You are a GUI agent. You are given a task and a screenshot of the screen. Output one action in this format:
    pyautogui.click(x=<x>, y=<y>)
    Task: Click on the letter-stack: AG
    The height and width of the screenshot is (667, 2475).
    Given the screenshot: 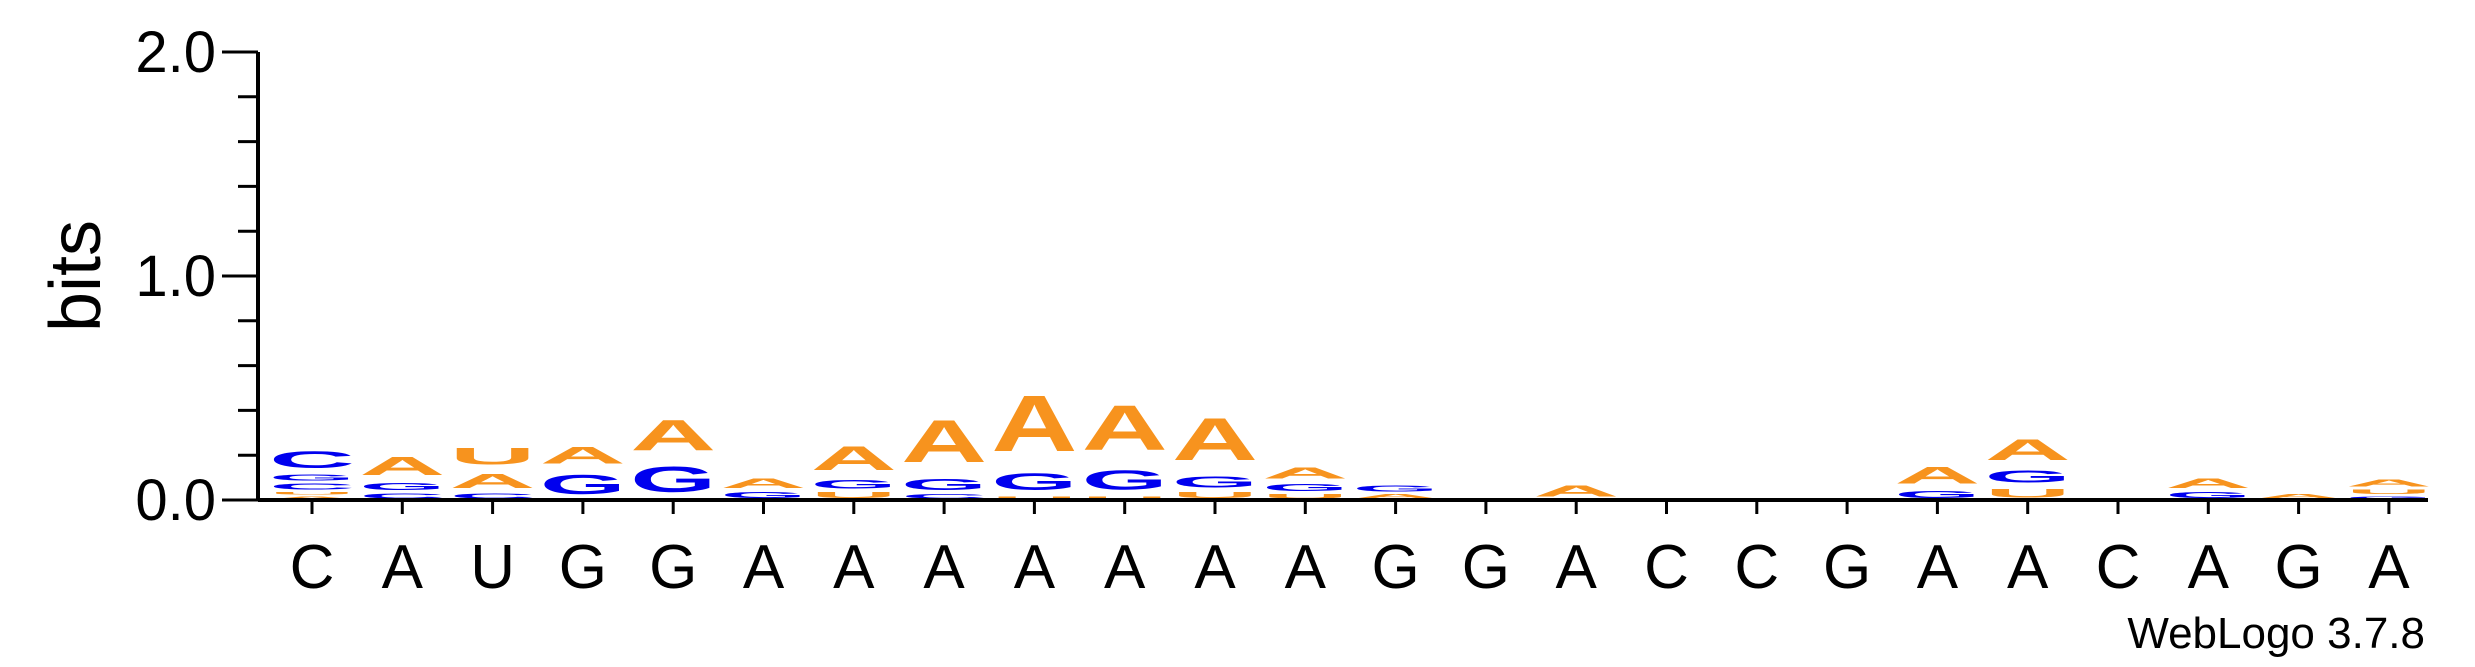 What is the action you would take?
    pyautogui.click(x=1396, y=492)
    